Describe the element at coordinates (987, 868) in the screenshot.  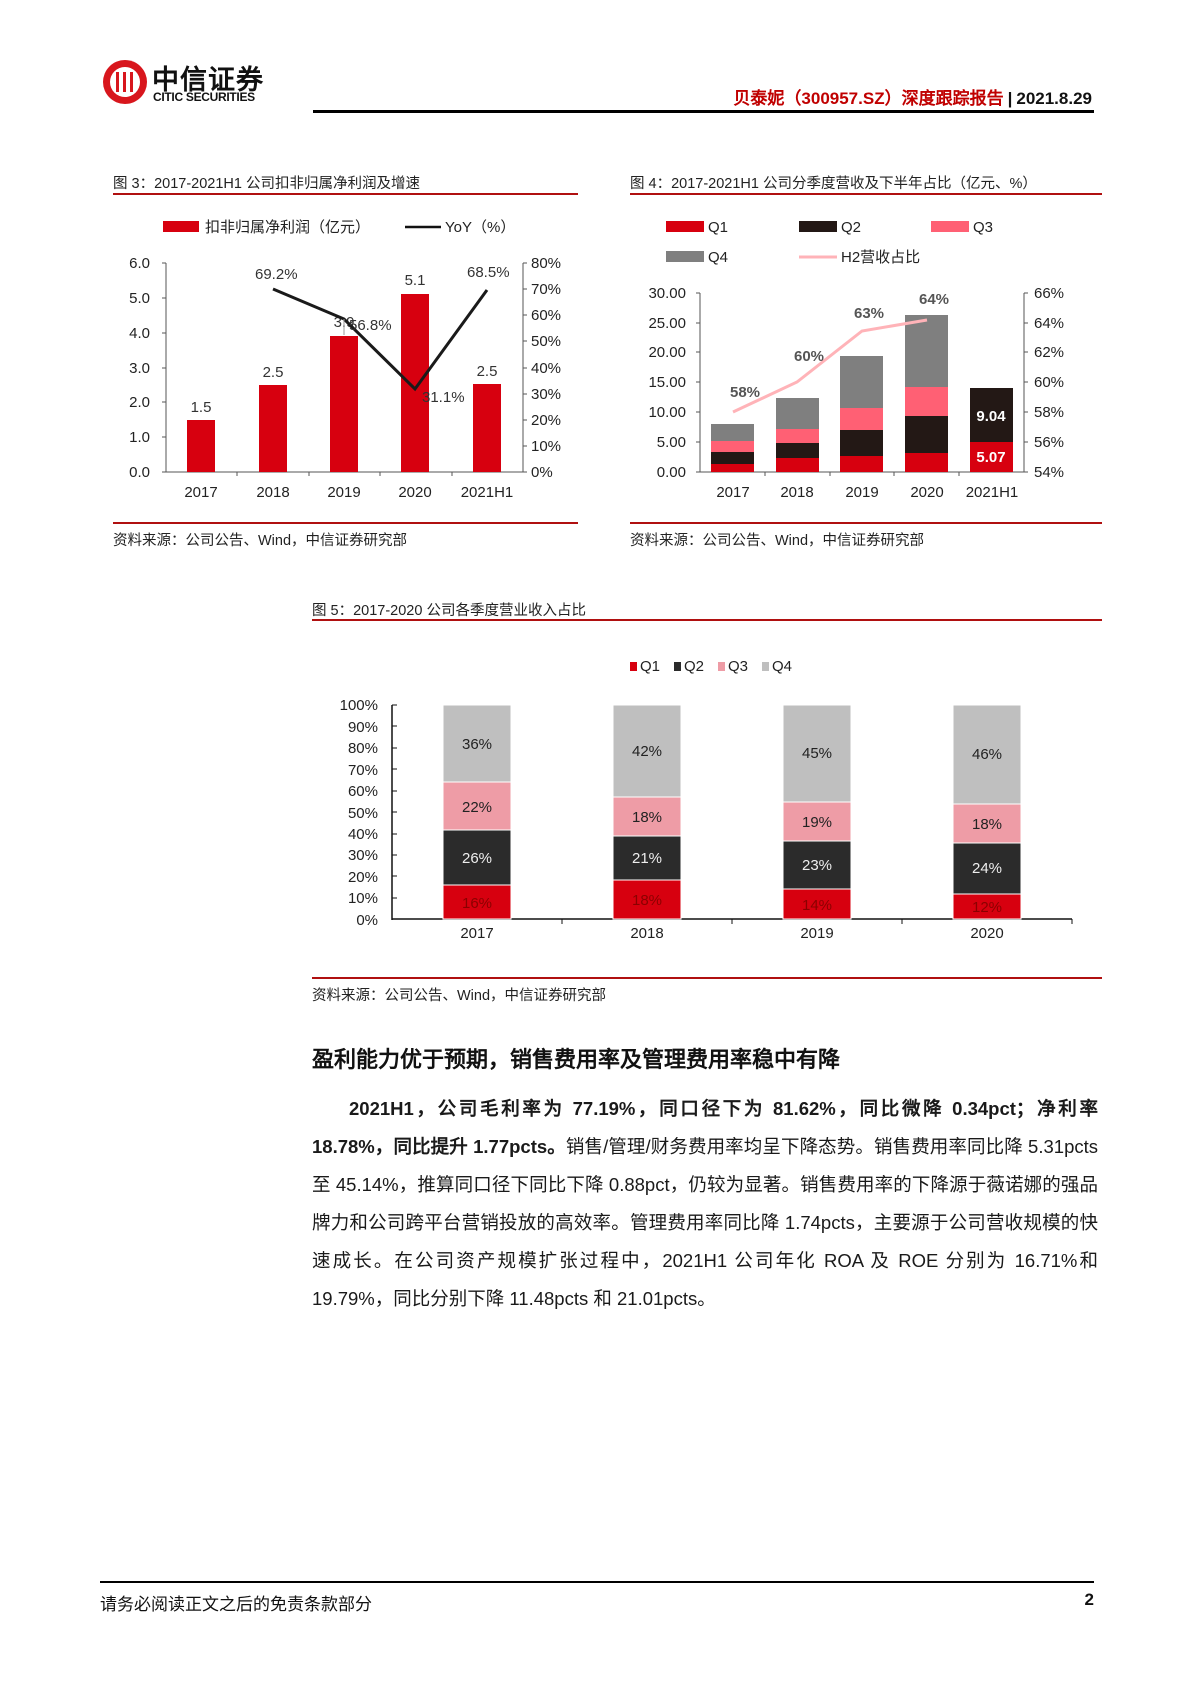
I see `svg-text: 24%` at that location.